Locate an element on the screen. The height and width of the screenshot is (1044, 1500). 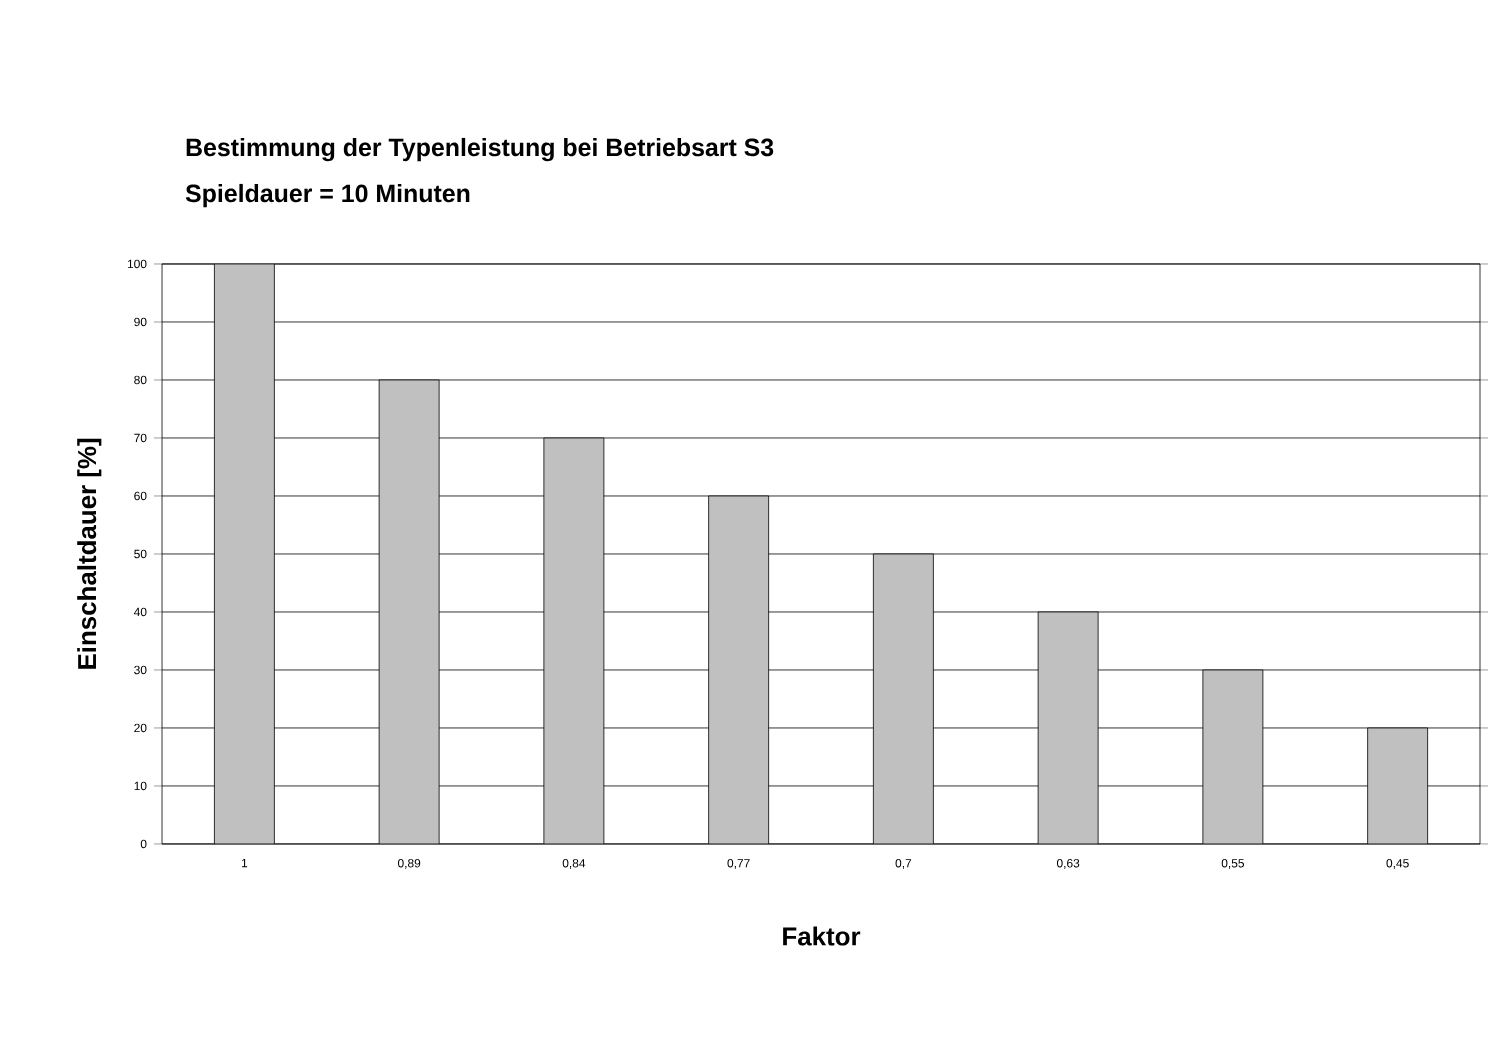
chart-subtitle: Spieldauer = 10 Minuten is located at coordinates (327, 195).